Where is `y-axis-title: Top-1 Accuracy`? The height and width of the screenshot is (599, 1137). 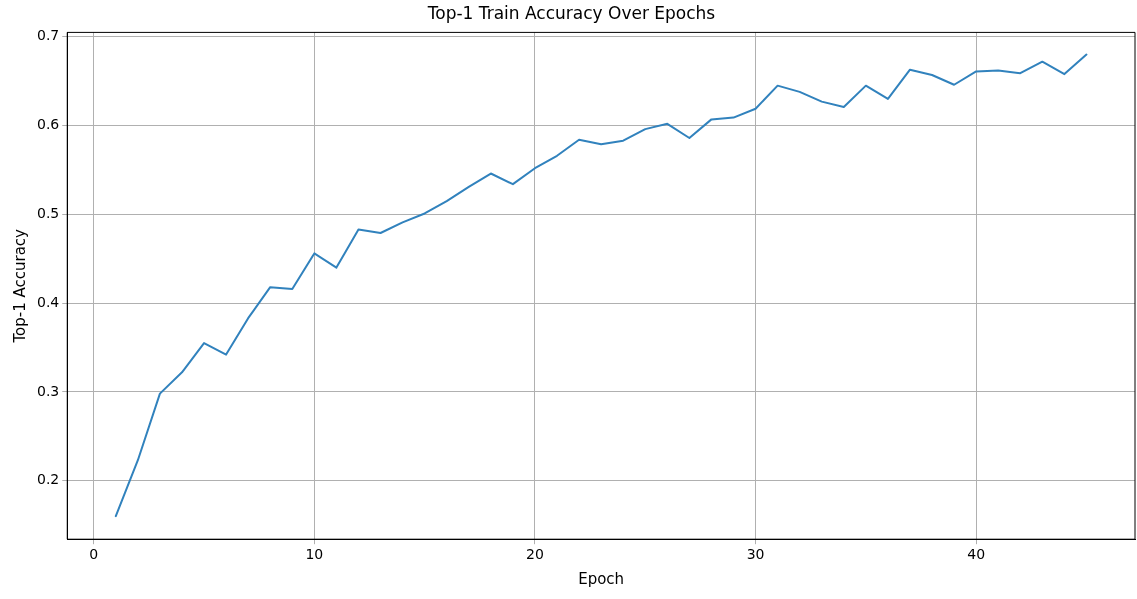
y-axis-title: Top-1 Accuracy is located at coordinates (19, 286).